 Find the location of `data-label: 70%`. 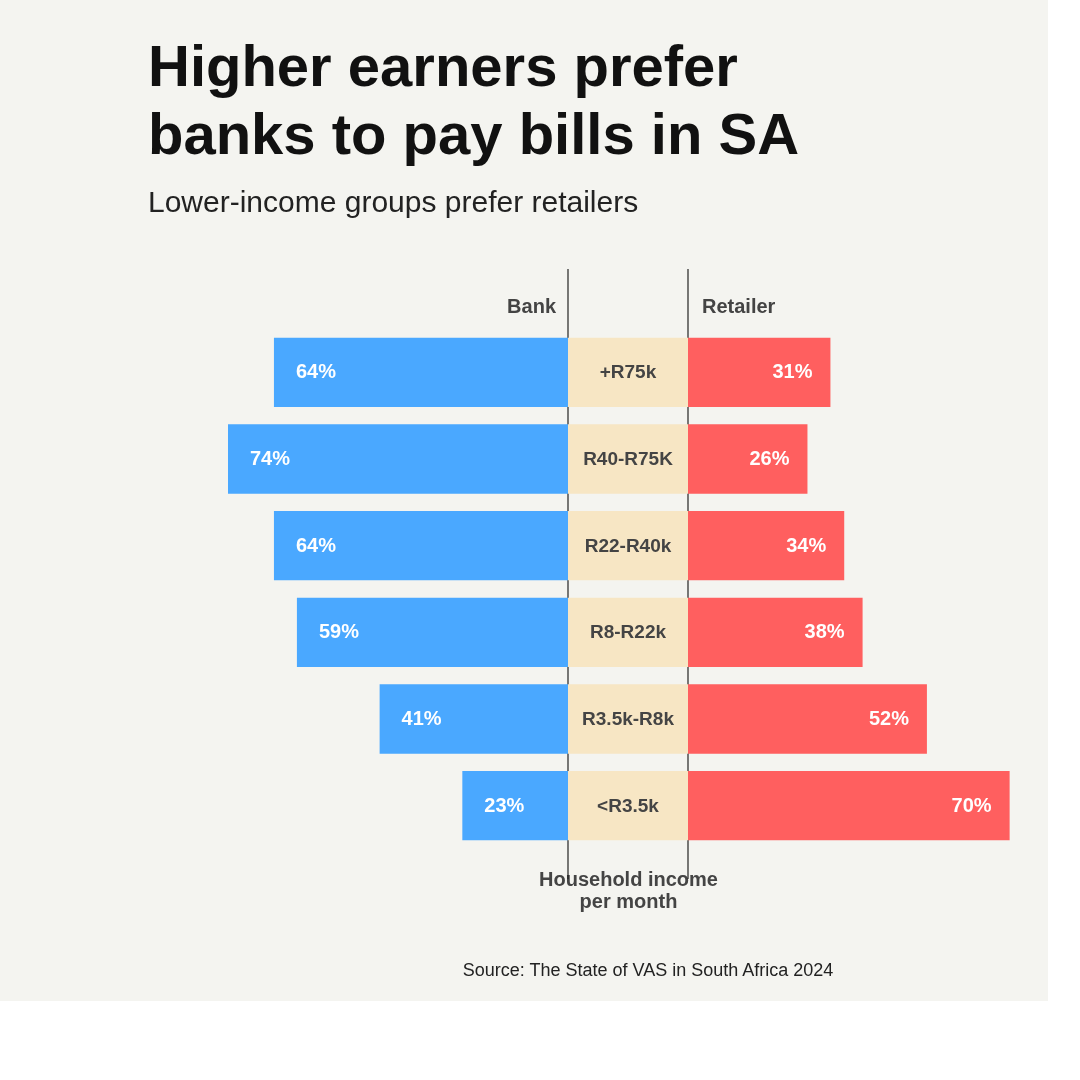

data-label: 70% is located at coordinates (971, 804).